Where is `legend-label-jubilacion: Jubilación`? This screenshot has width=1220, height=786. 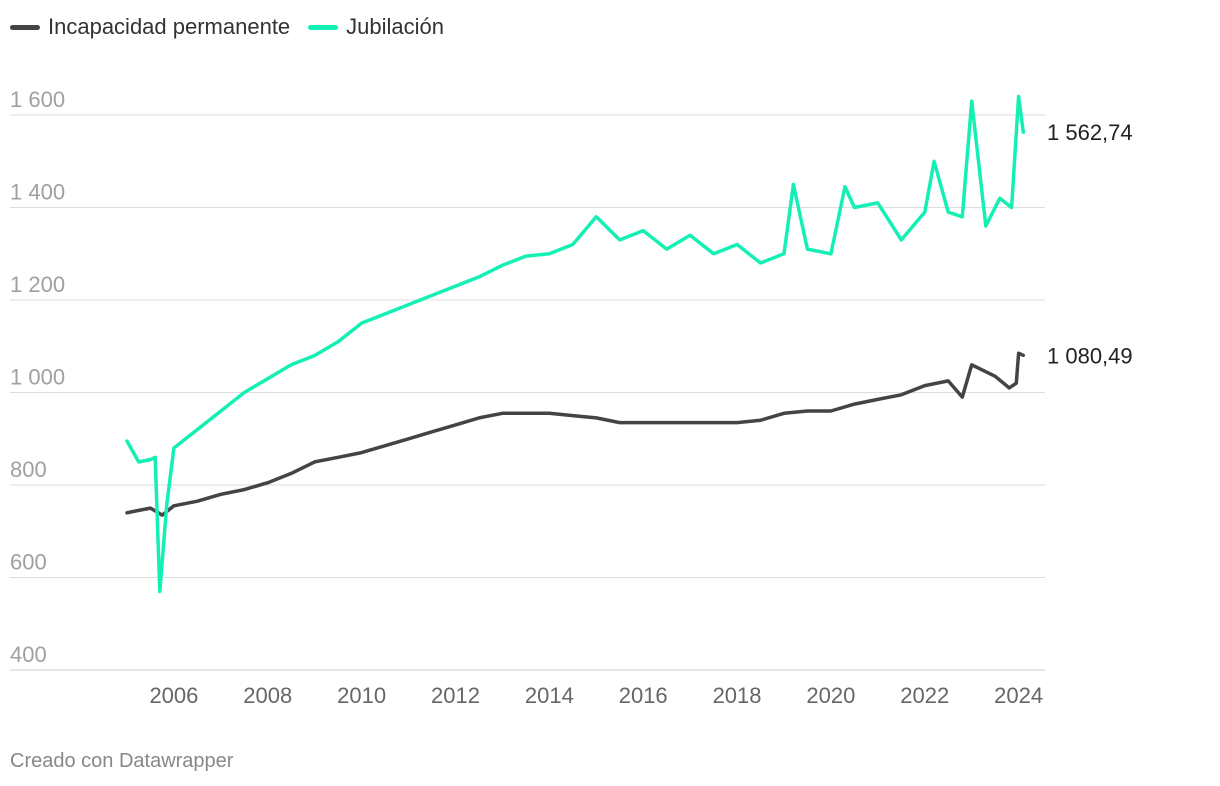
legend-label-jubilacion: Jubilación is located at coordinates (395, 26).